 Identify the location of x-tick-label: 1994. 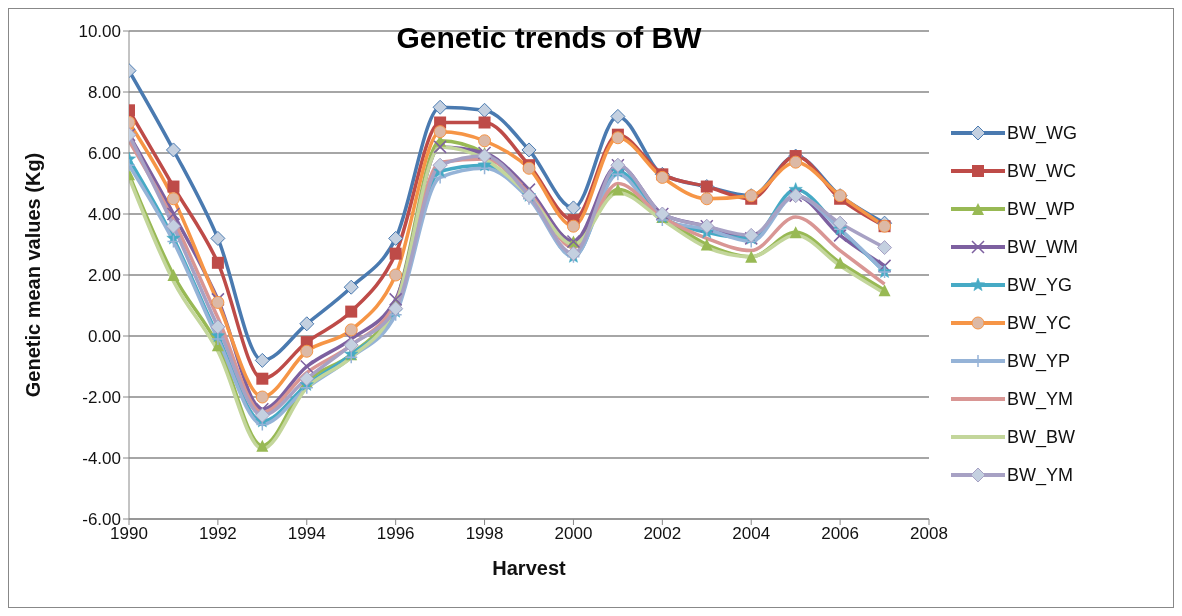
(306, 534).